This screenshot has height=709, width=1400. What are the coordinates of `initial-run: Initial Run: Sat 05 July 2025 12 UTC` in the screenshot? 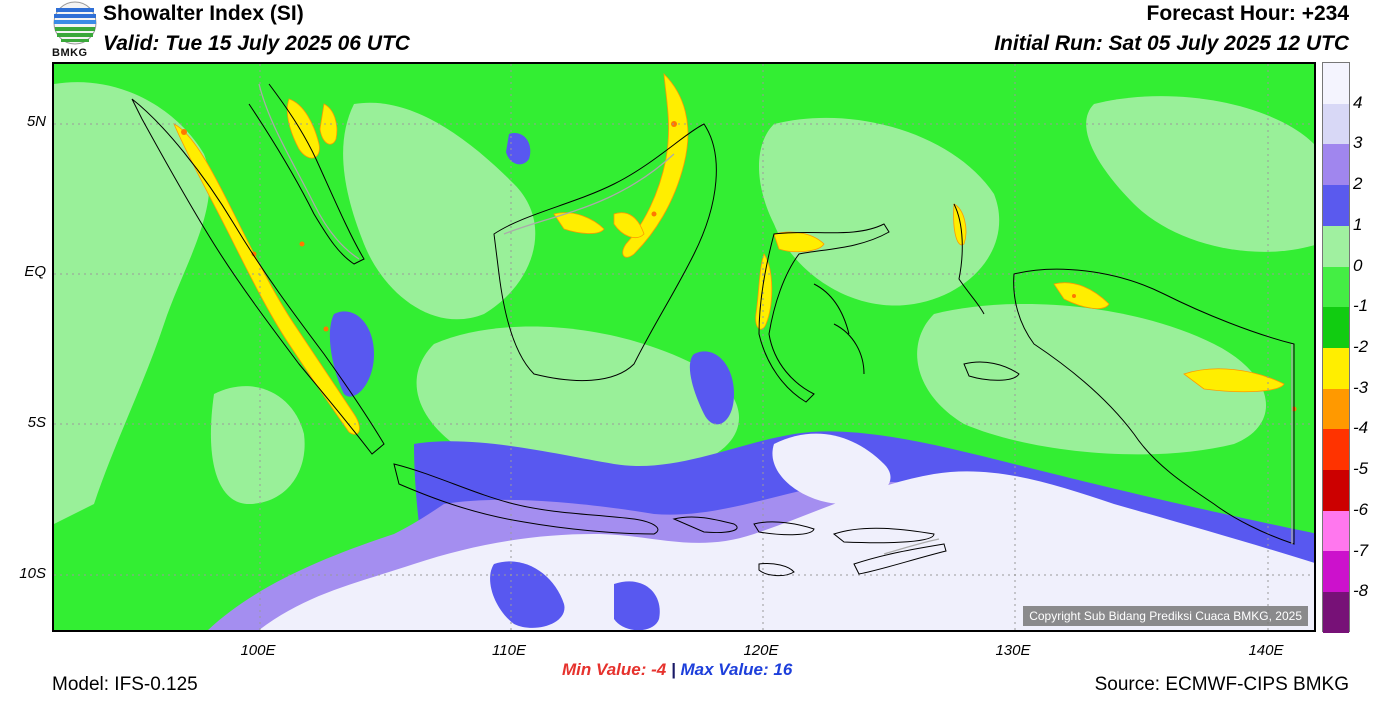 It's located at (1171, 43).